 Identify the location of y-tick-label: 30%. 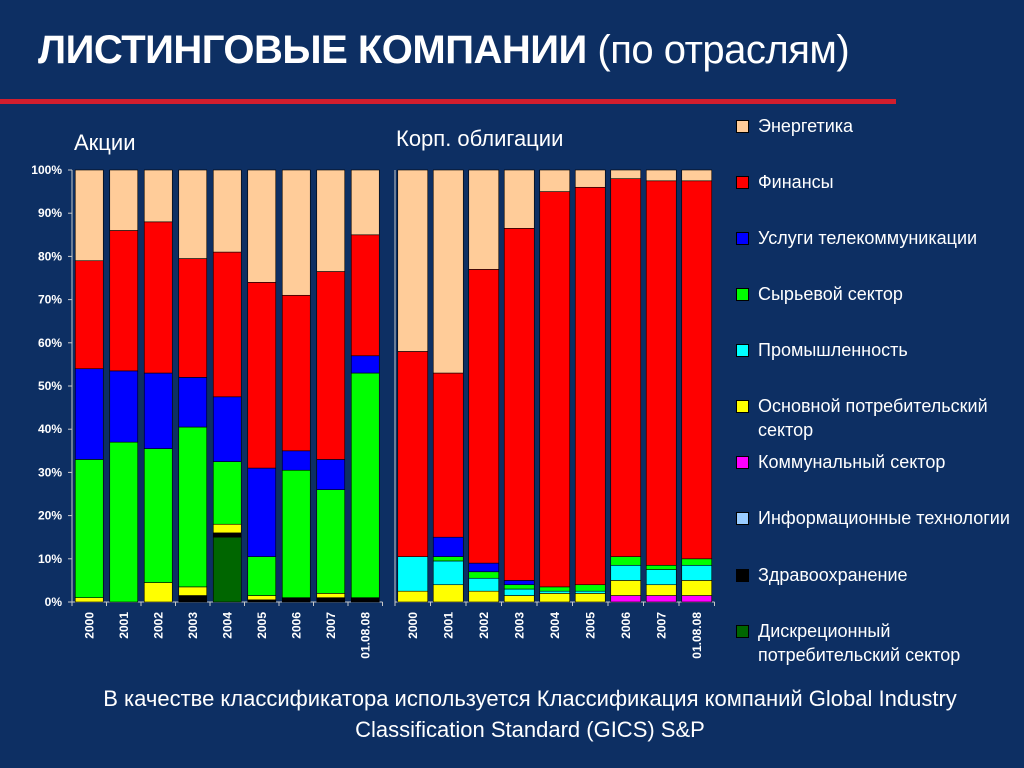
(50, 472).